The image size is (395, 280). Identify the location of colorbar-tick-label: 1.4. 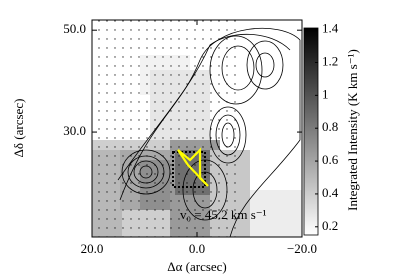
(330, 28).